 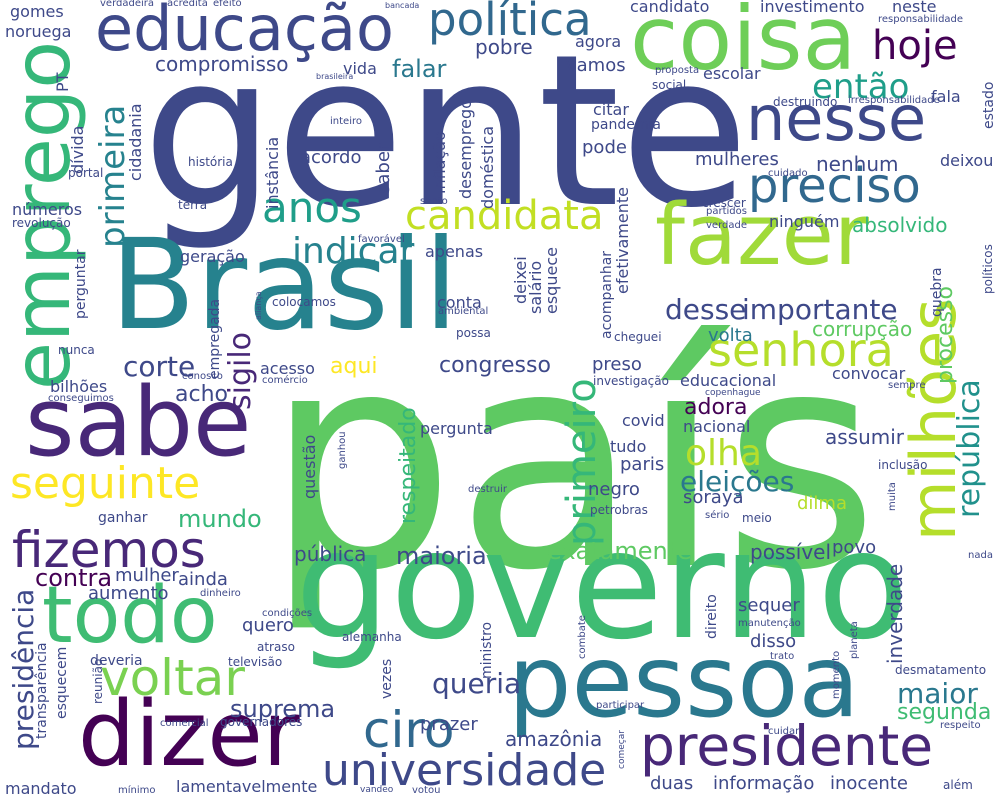 What do you see at coordinates (730, 335) in the screenshot?
I see `cloud-word: volta` at bounding box center [730, 335].